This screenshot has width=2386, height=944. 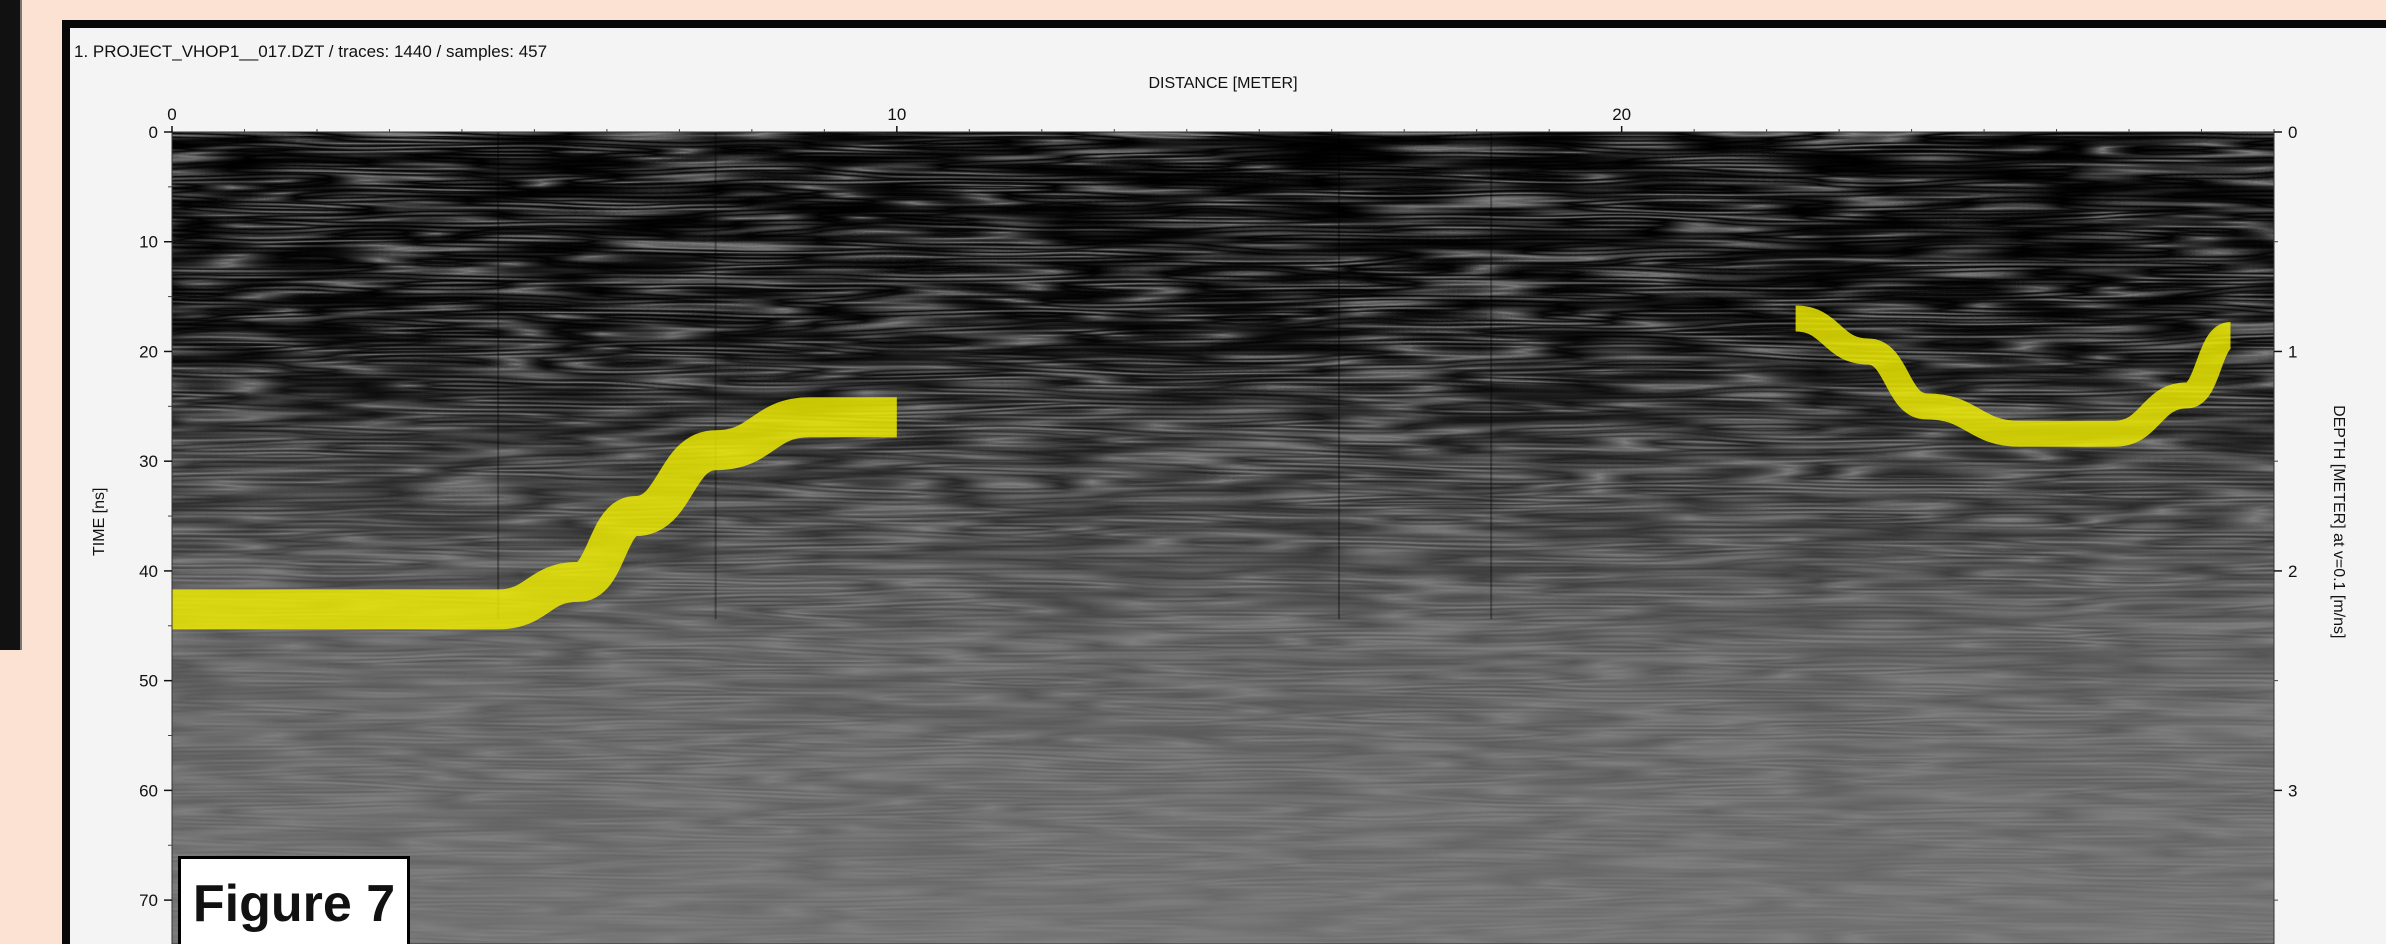 What do you see at coordinates (11, 325) in the screenshot?
I see `left-window-frame` at bounding box center [11, 325].